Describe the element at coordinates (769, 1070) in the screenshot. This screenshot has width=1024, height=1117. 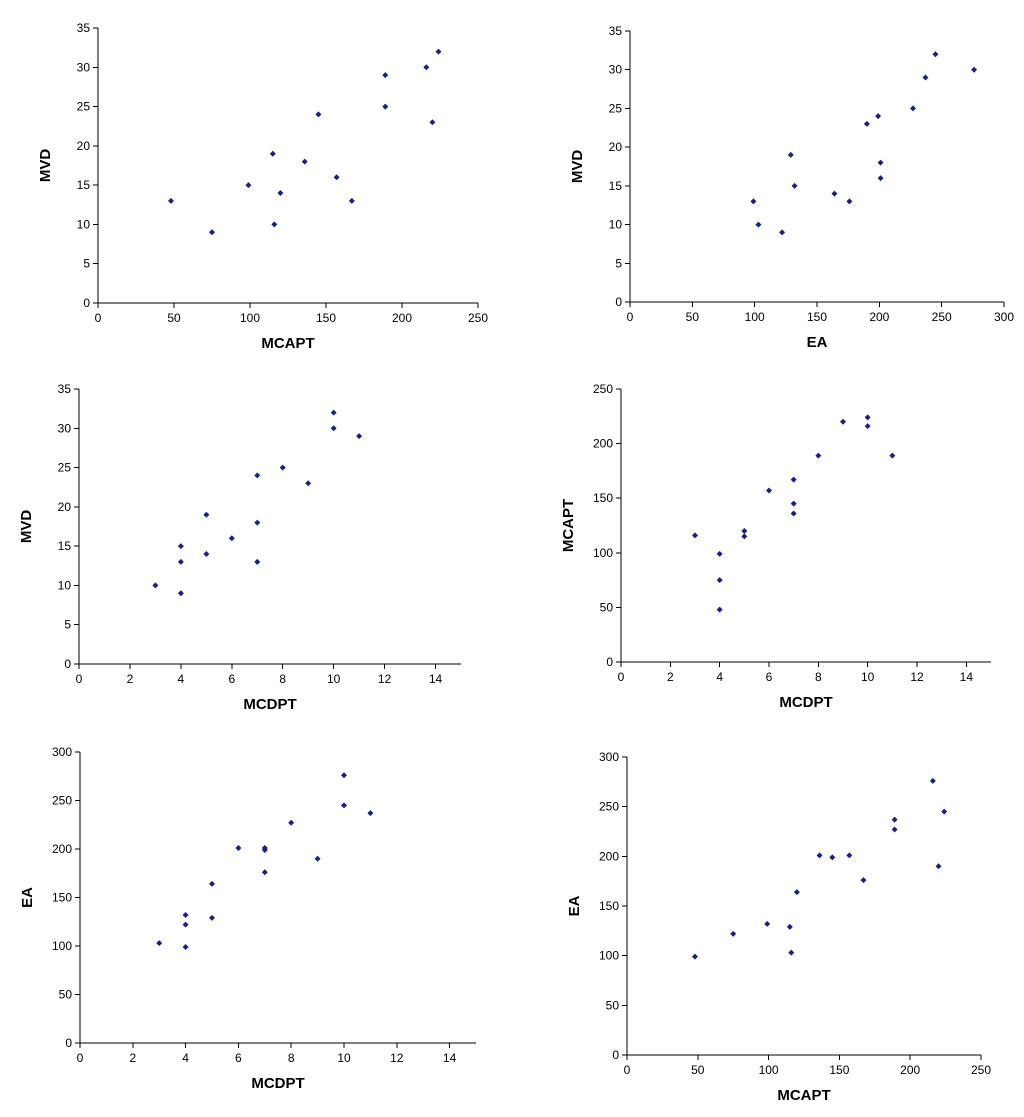
I see `x-tick-label: 100` at that location.